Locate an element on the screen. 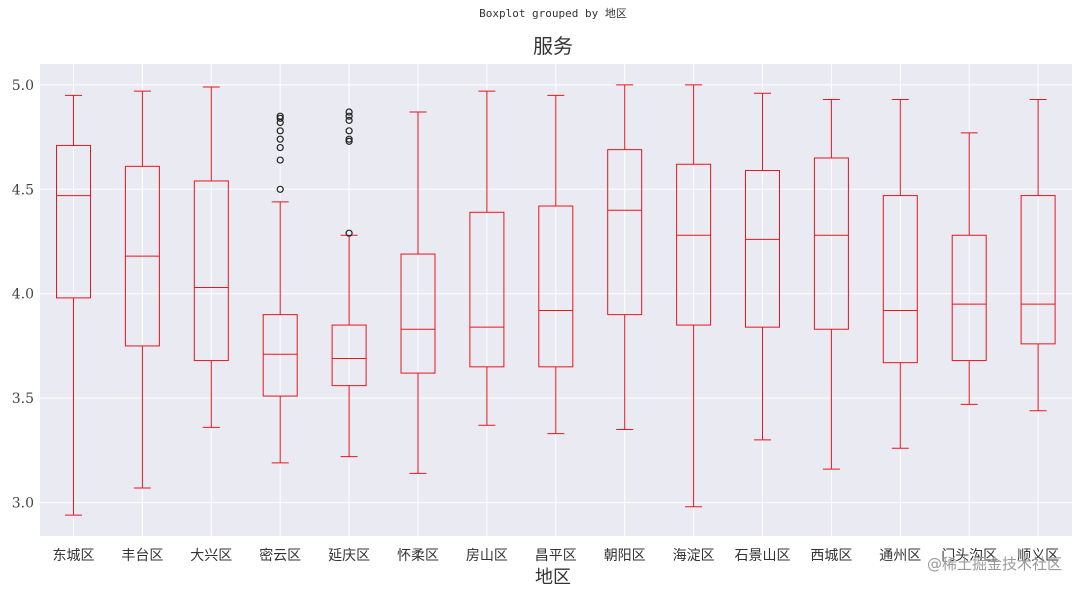 Image resolution: width=1080 pixels, height=594 pixels. x-tick-label: 密云区 is located at coordinates (280, 555).